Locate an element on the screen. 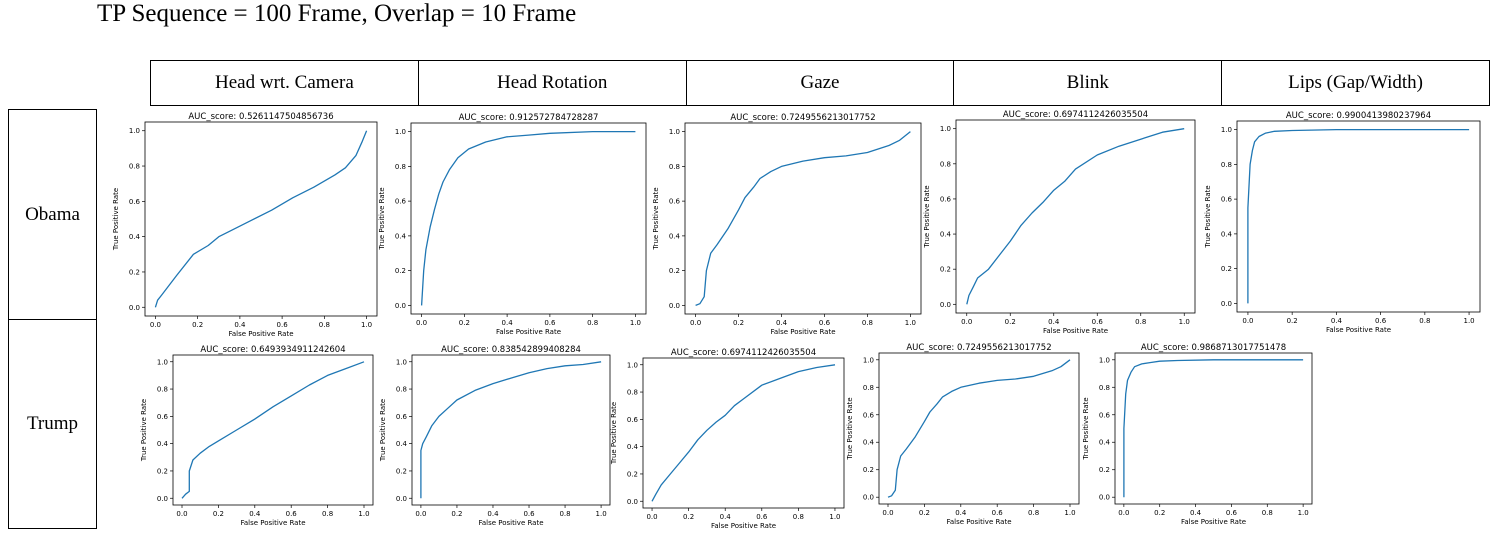  x-tick-label: 0.8 is located at coordinates (324, 325).